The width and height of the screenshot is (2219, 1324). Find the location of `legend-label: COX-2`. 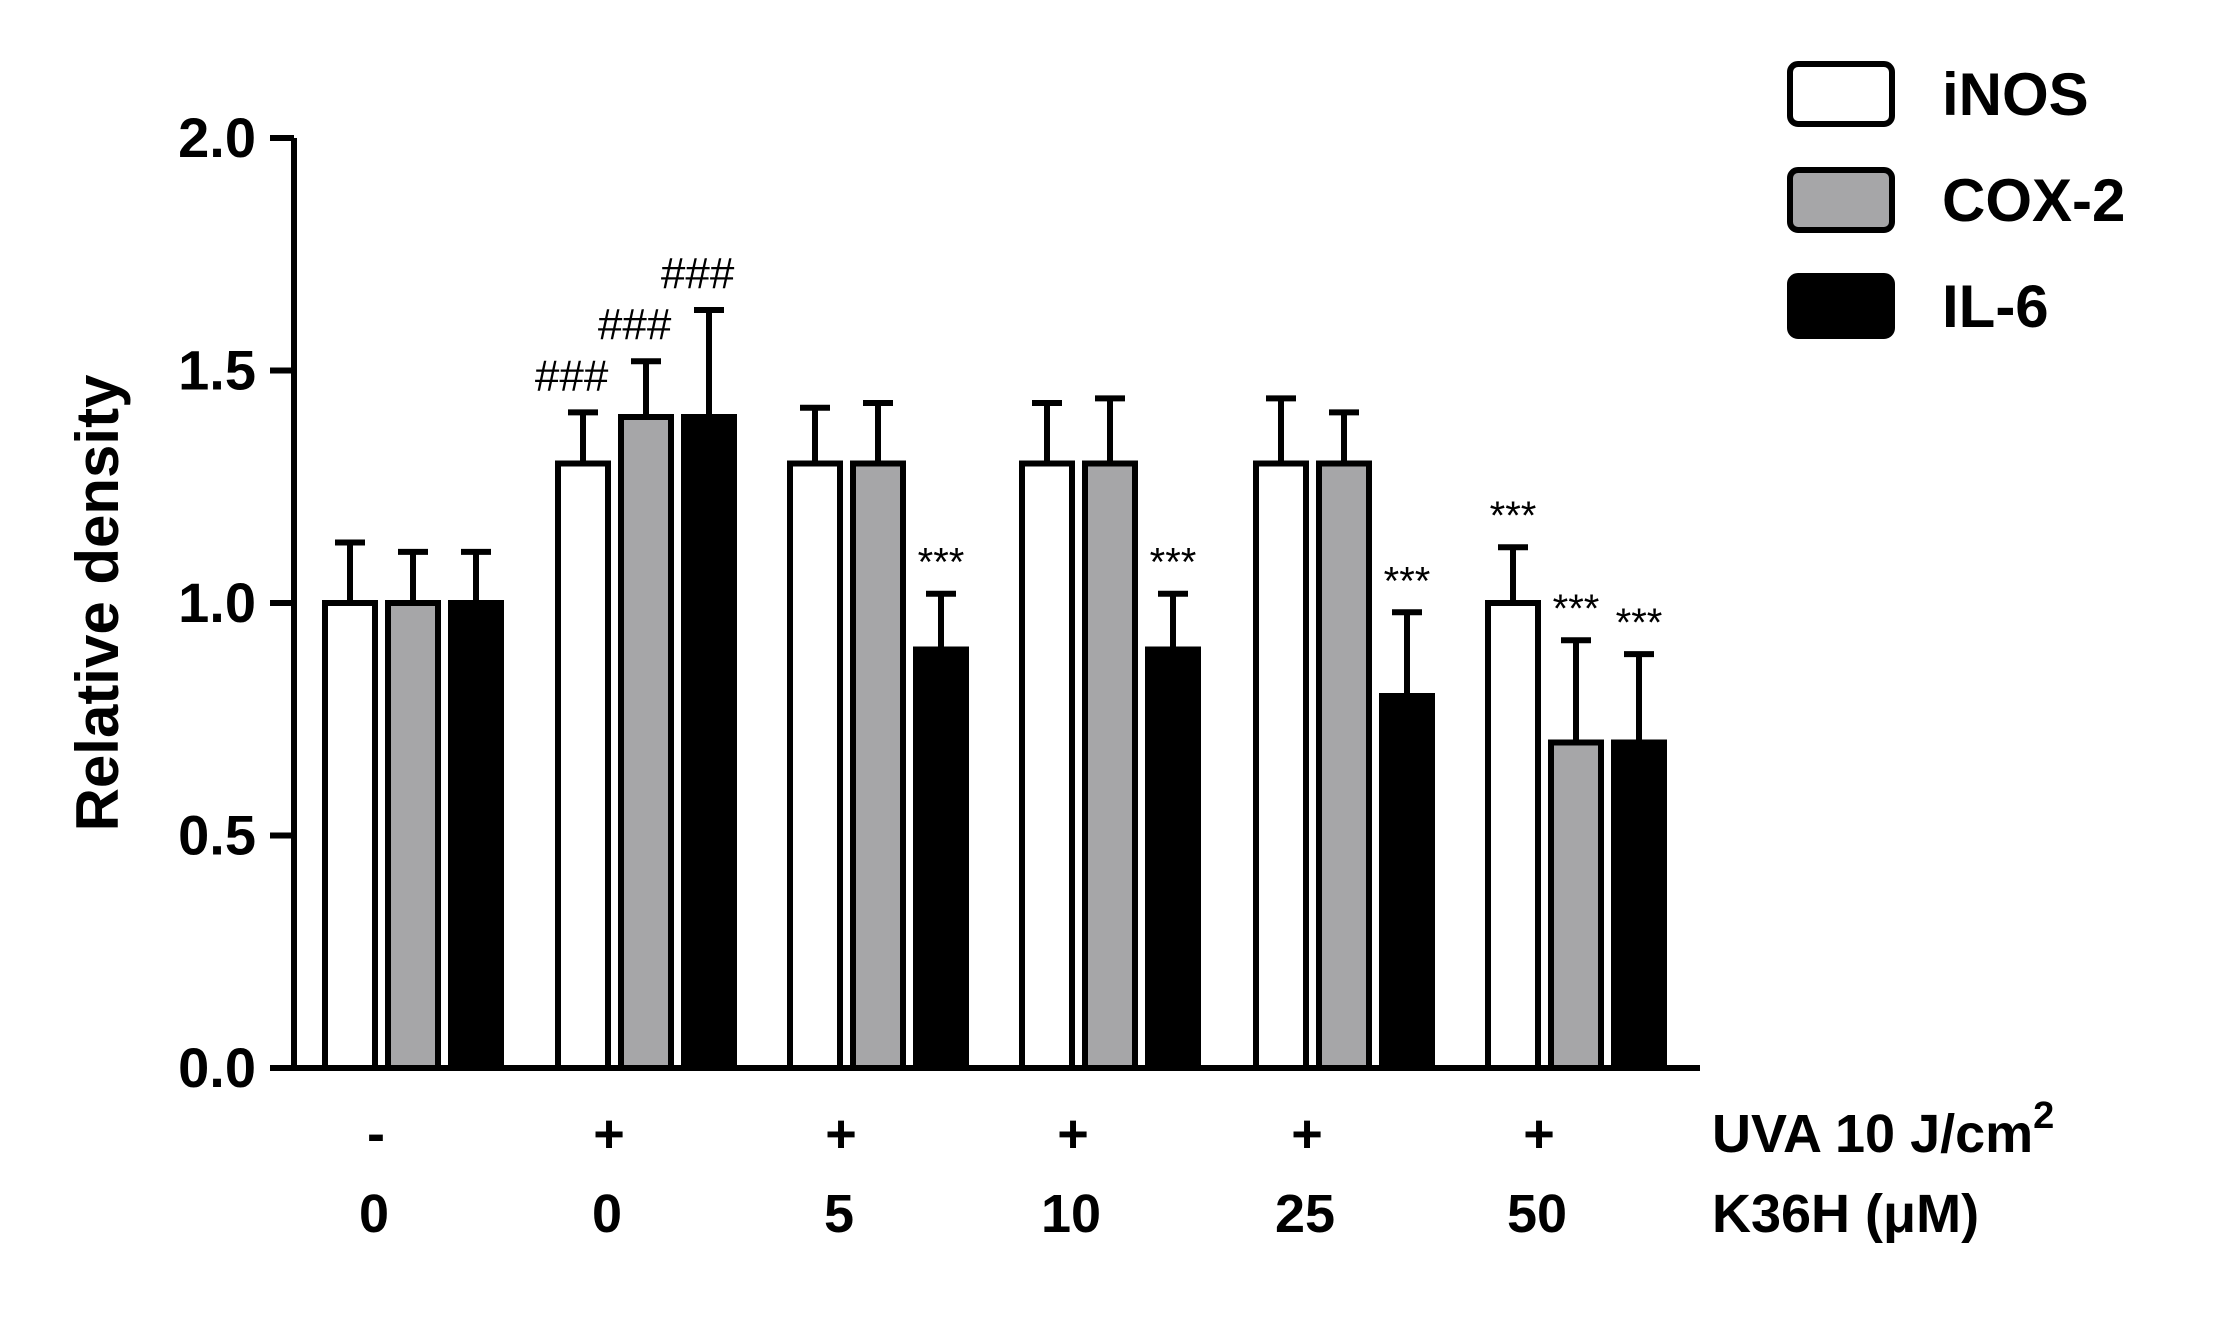

legend-label: COX-2 is located at coordinates (2033, 200).